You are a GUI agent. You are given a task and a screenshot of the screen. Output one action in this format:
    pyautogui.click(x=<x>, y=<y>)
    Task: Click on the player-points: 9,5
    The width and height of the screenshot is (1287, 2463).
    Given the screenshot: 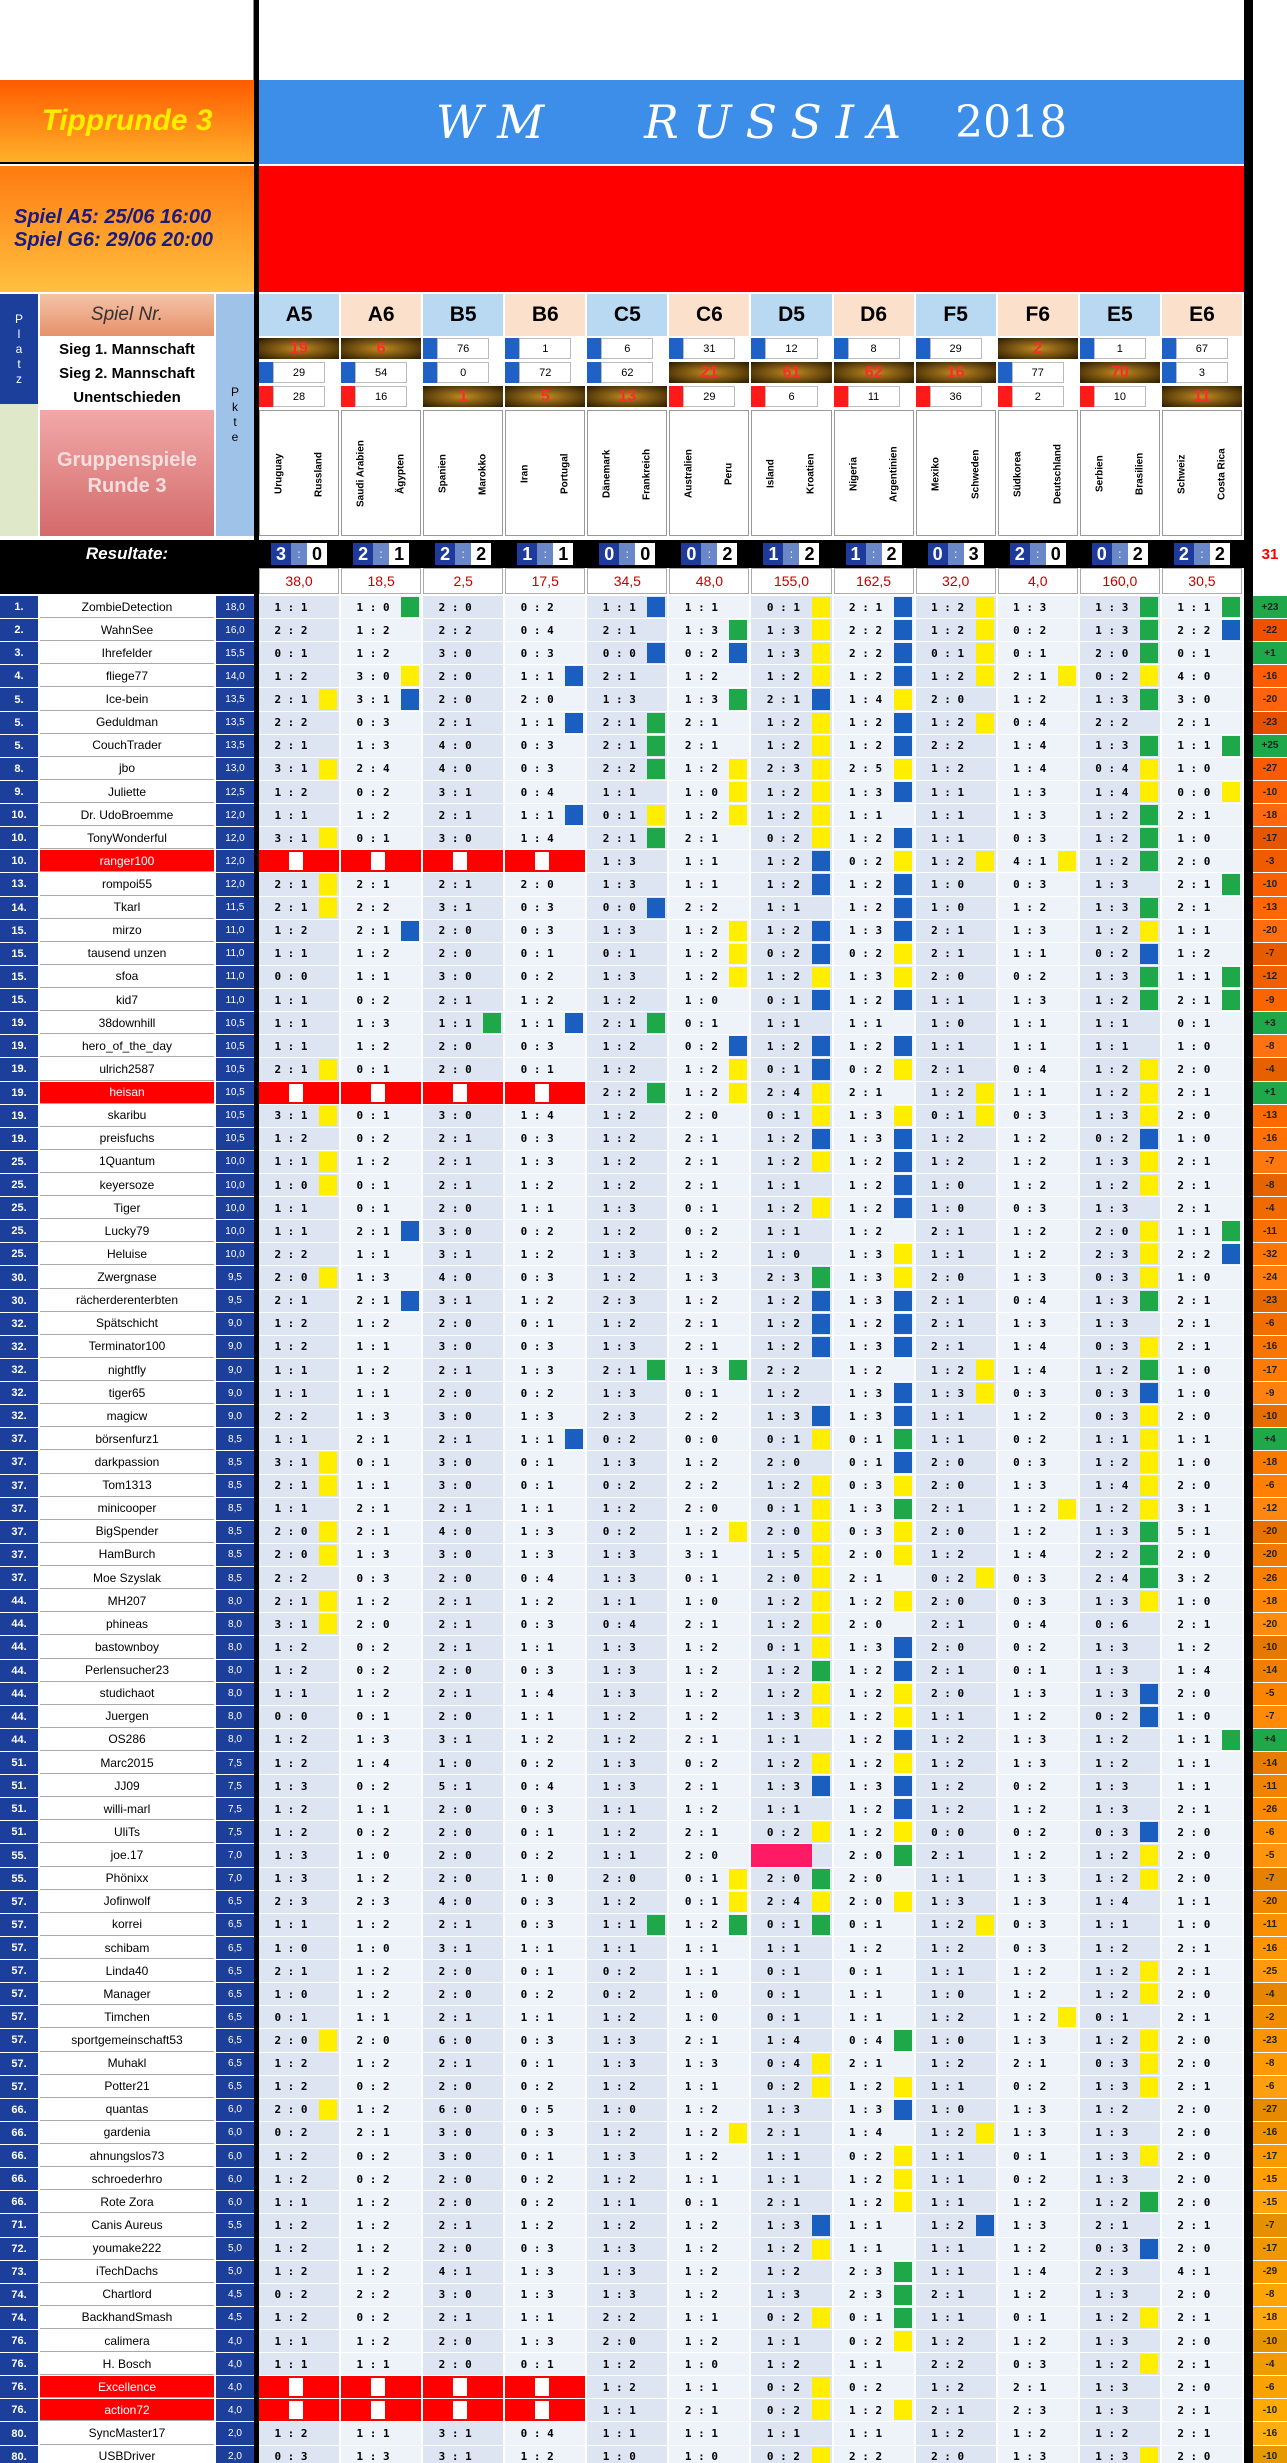 What is the action you would take?
    pyautogui.click(x=235, y=1300)
    